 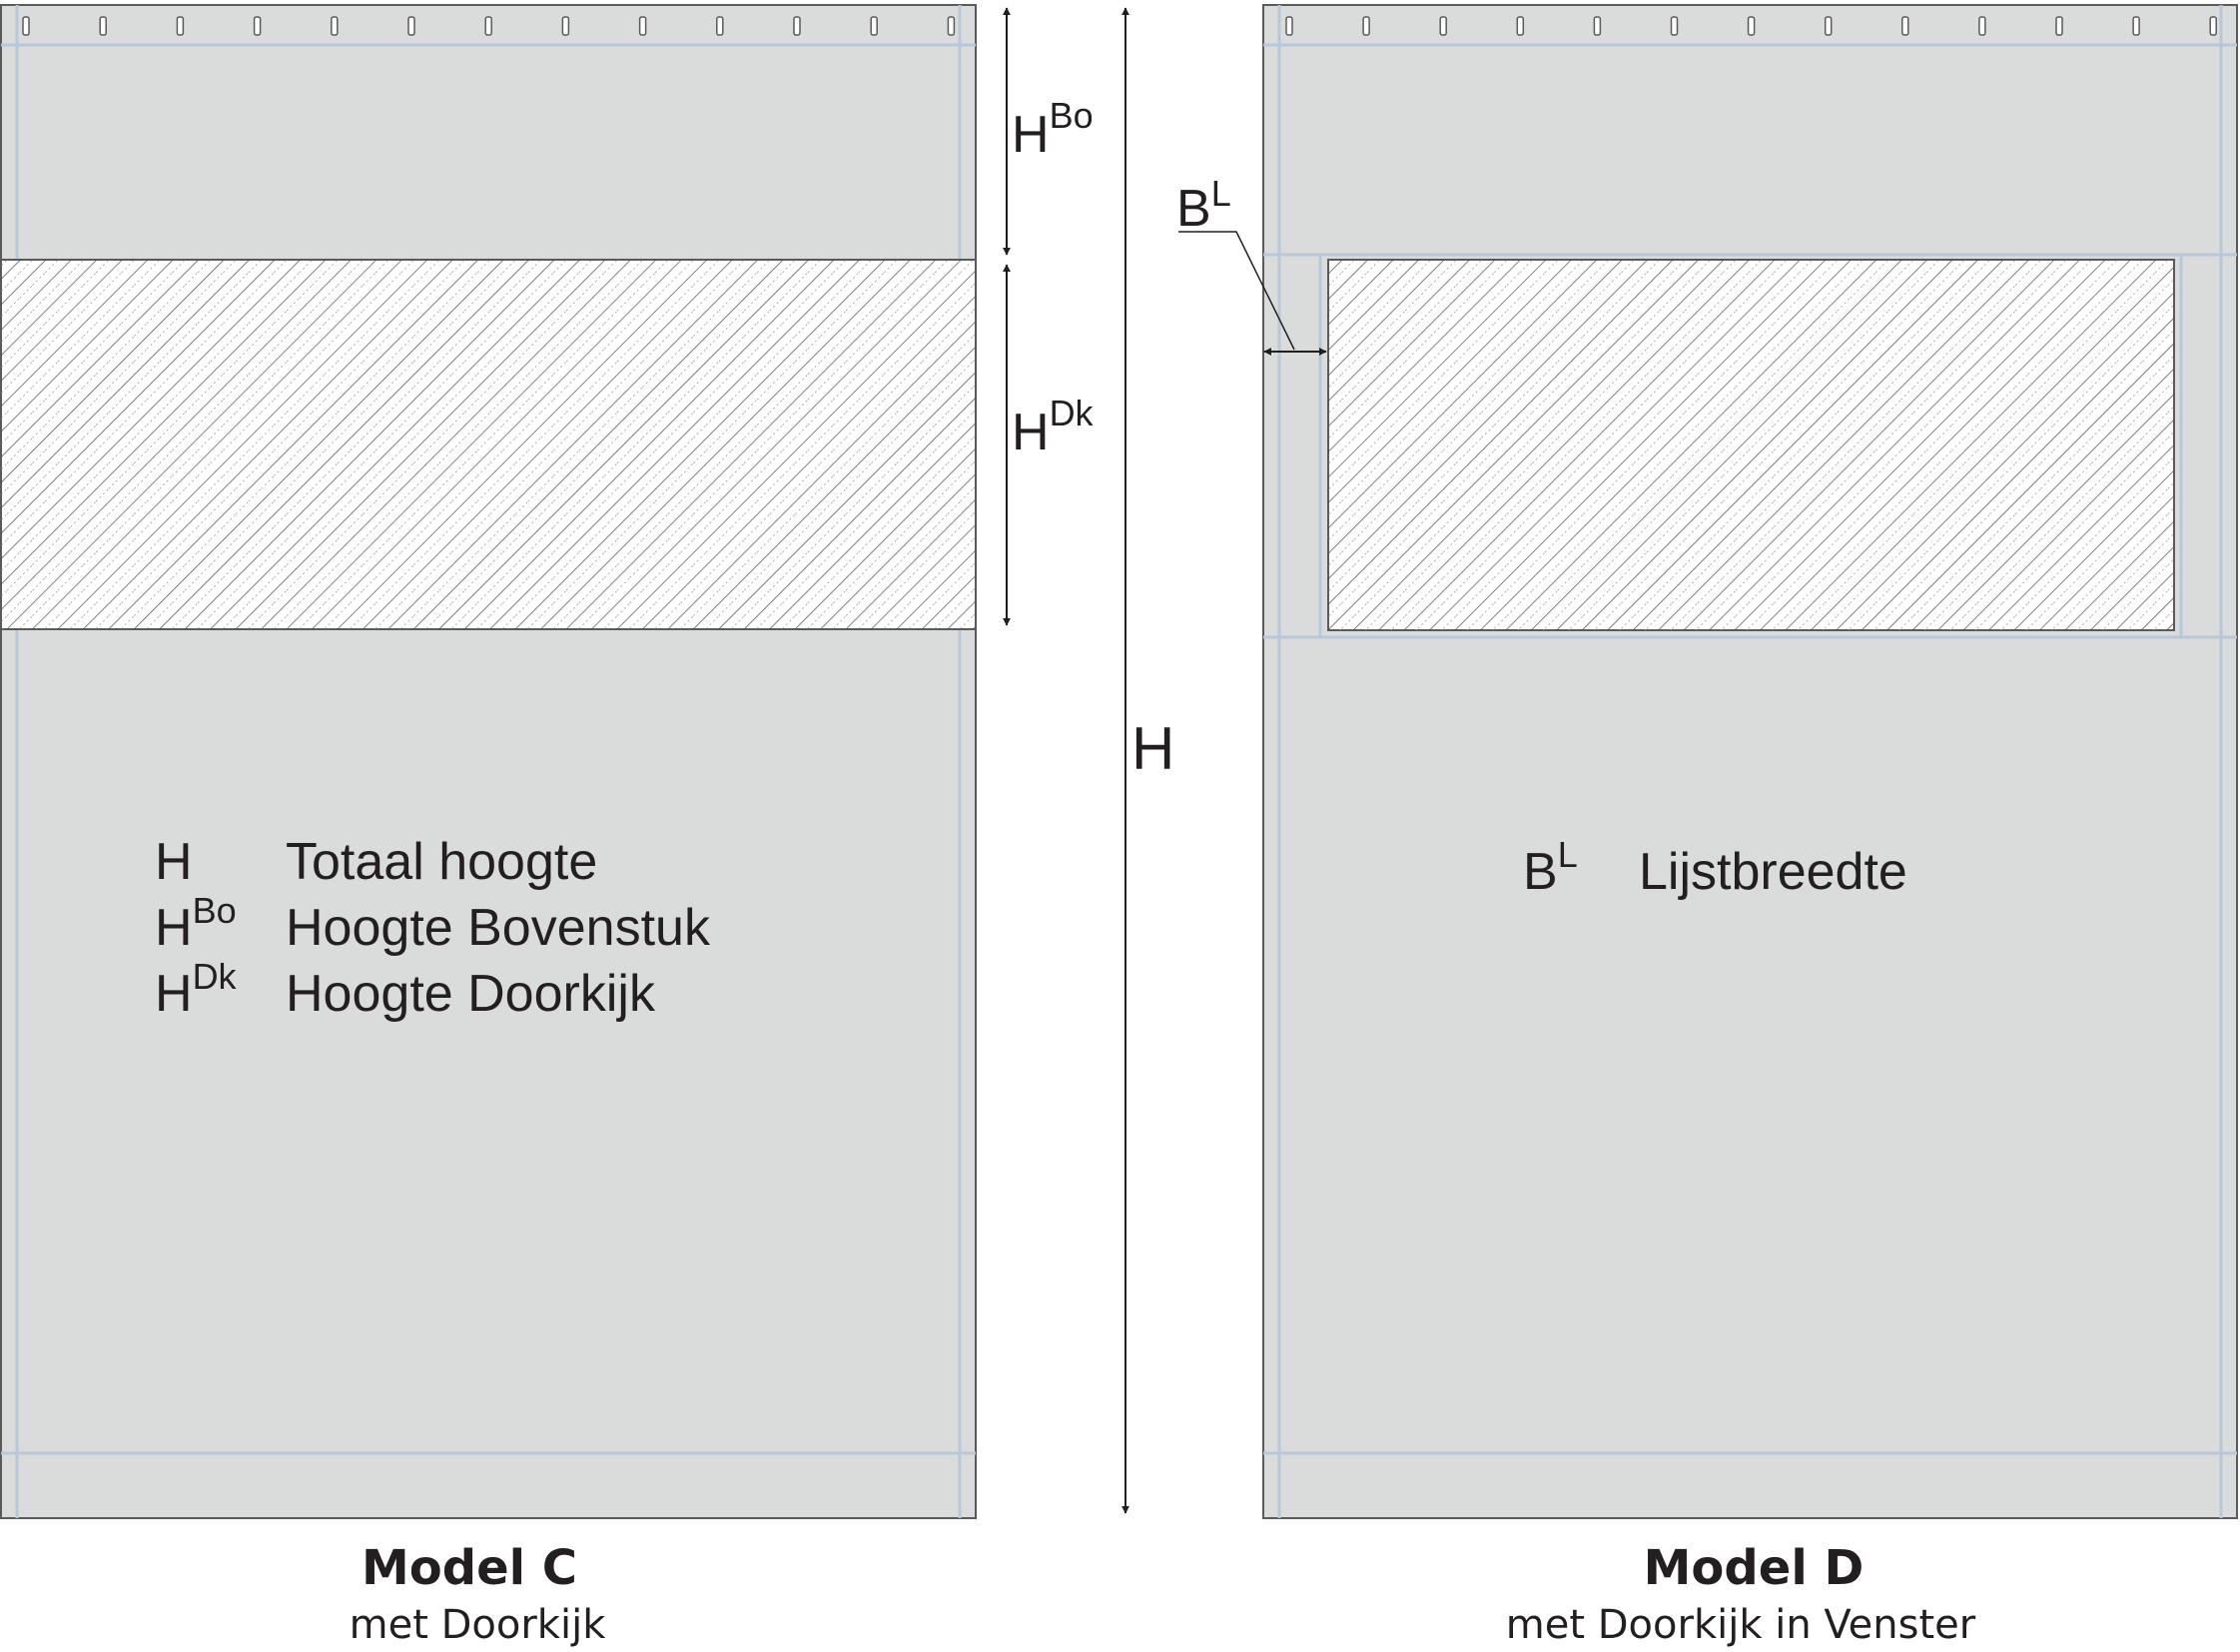 I want to click on legend-c-row-1-text: Totaal hoogte, so click(x=442, y=862).